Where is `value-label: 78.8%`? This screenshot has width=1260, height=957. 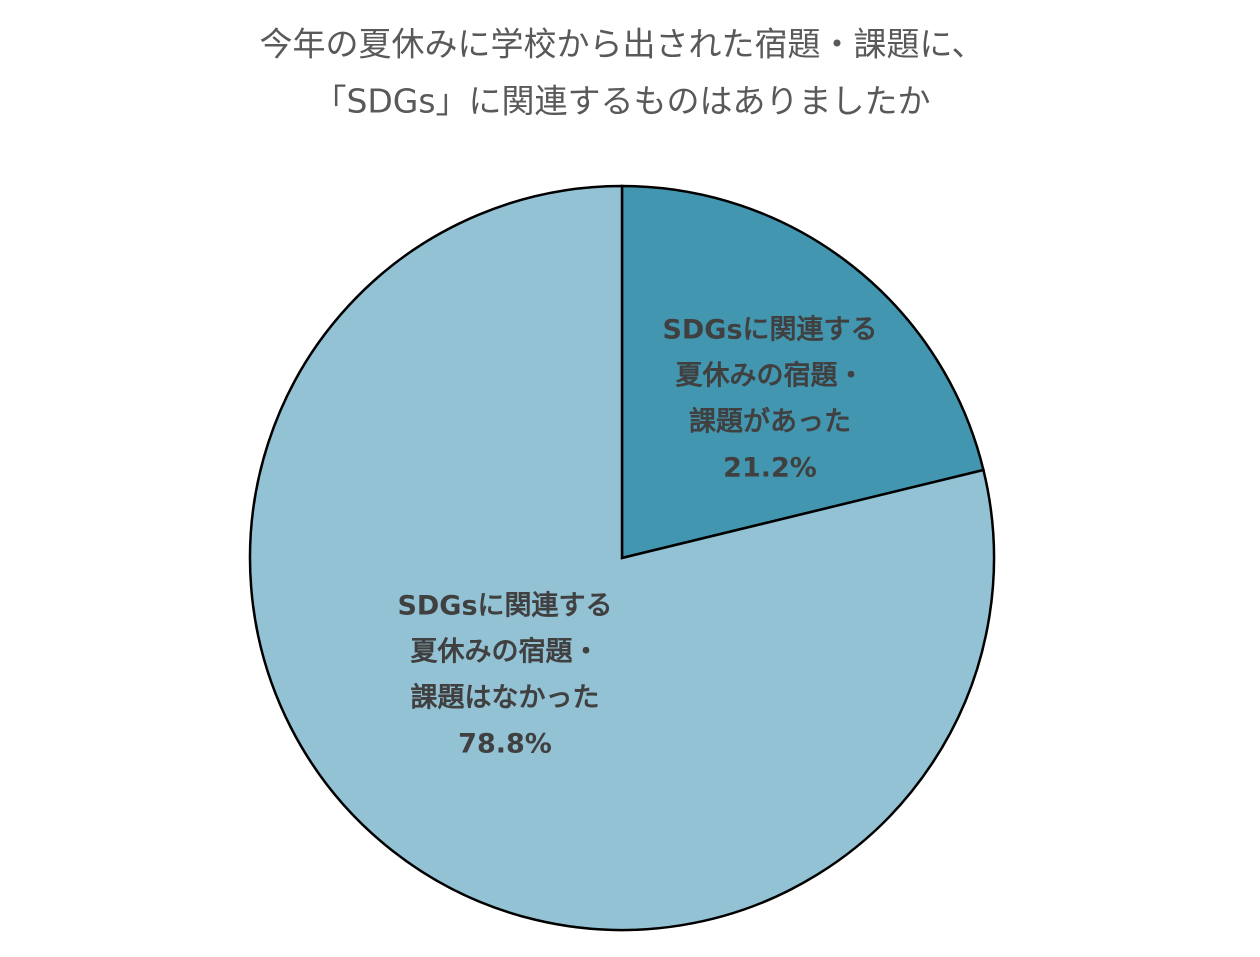 value-label: 78.8% is located at coordinates (505, 744).